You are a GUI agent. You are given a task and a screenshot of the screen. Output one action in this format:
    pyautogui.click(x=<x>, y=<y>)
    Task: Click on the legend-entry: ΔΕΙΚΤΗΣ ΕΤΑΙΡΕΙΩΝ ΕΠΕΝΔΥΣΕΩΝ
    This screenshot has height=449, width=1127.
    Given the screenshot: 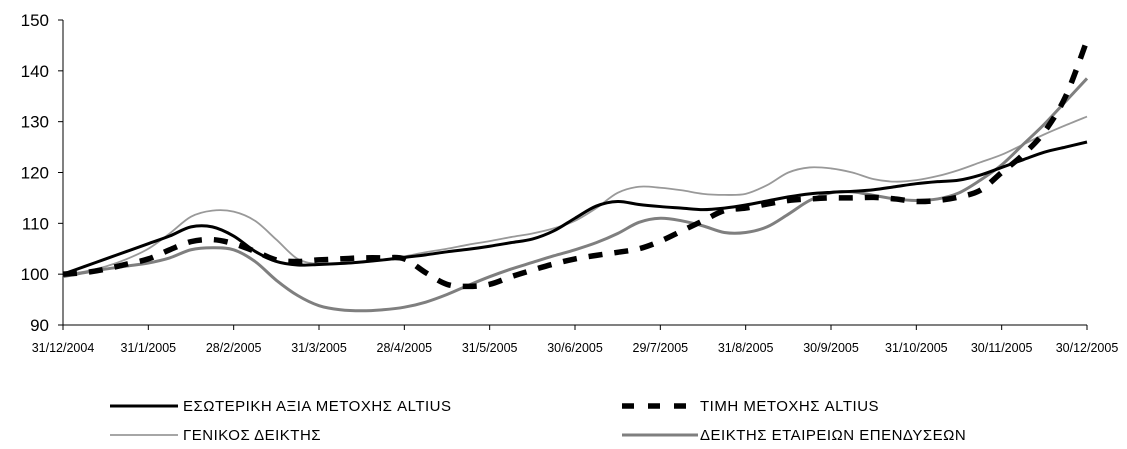 What is the action you would take?
    pyautogui.click(x=794, y=435)
    